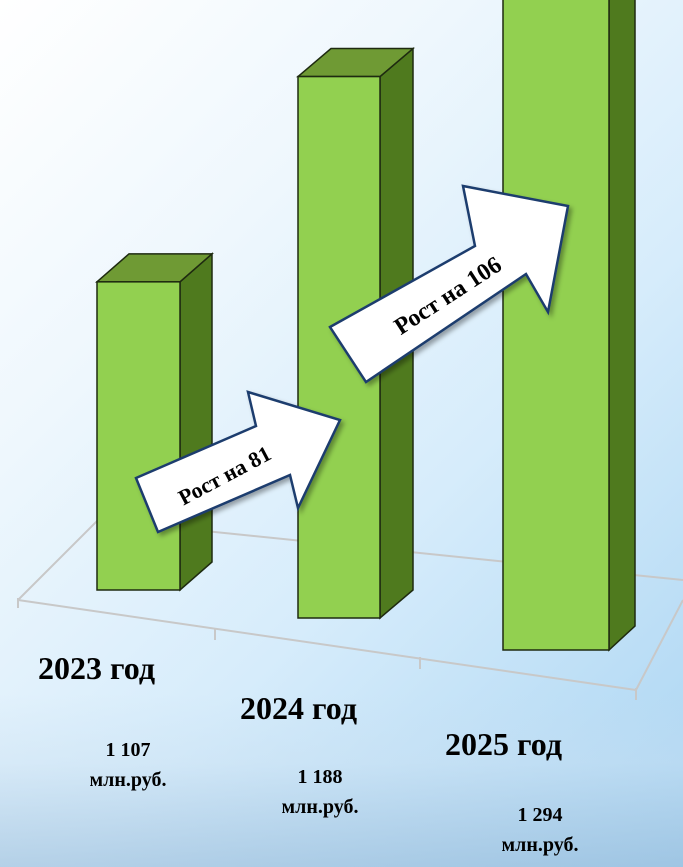 Image resolution: width=683 pixels, height=867 pixels. I want to click on value-unit-2025: млн.руб., so click(540, 845).